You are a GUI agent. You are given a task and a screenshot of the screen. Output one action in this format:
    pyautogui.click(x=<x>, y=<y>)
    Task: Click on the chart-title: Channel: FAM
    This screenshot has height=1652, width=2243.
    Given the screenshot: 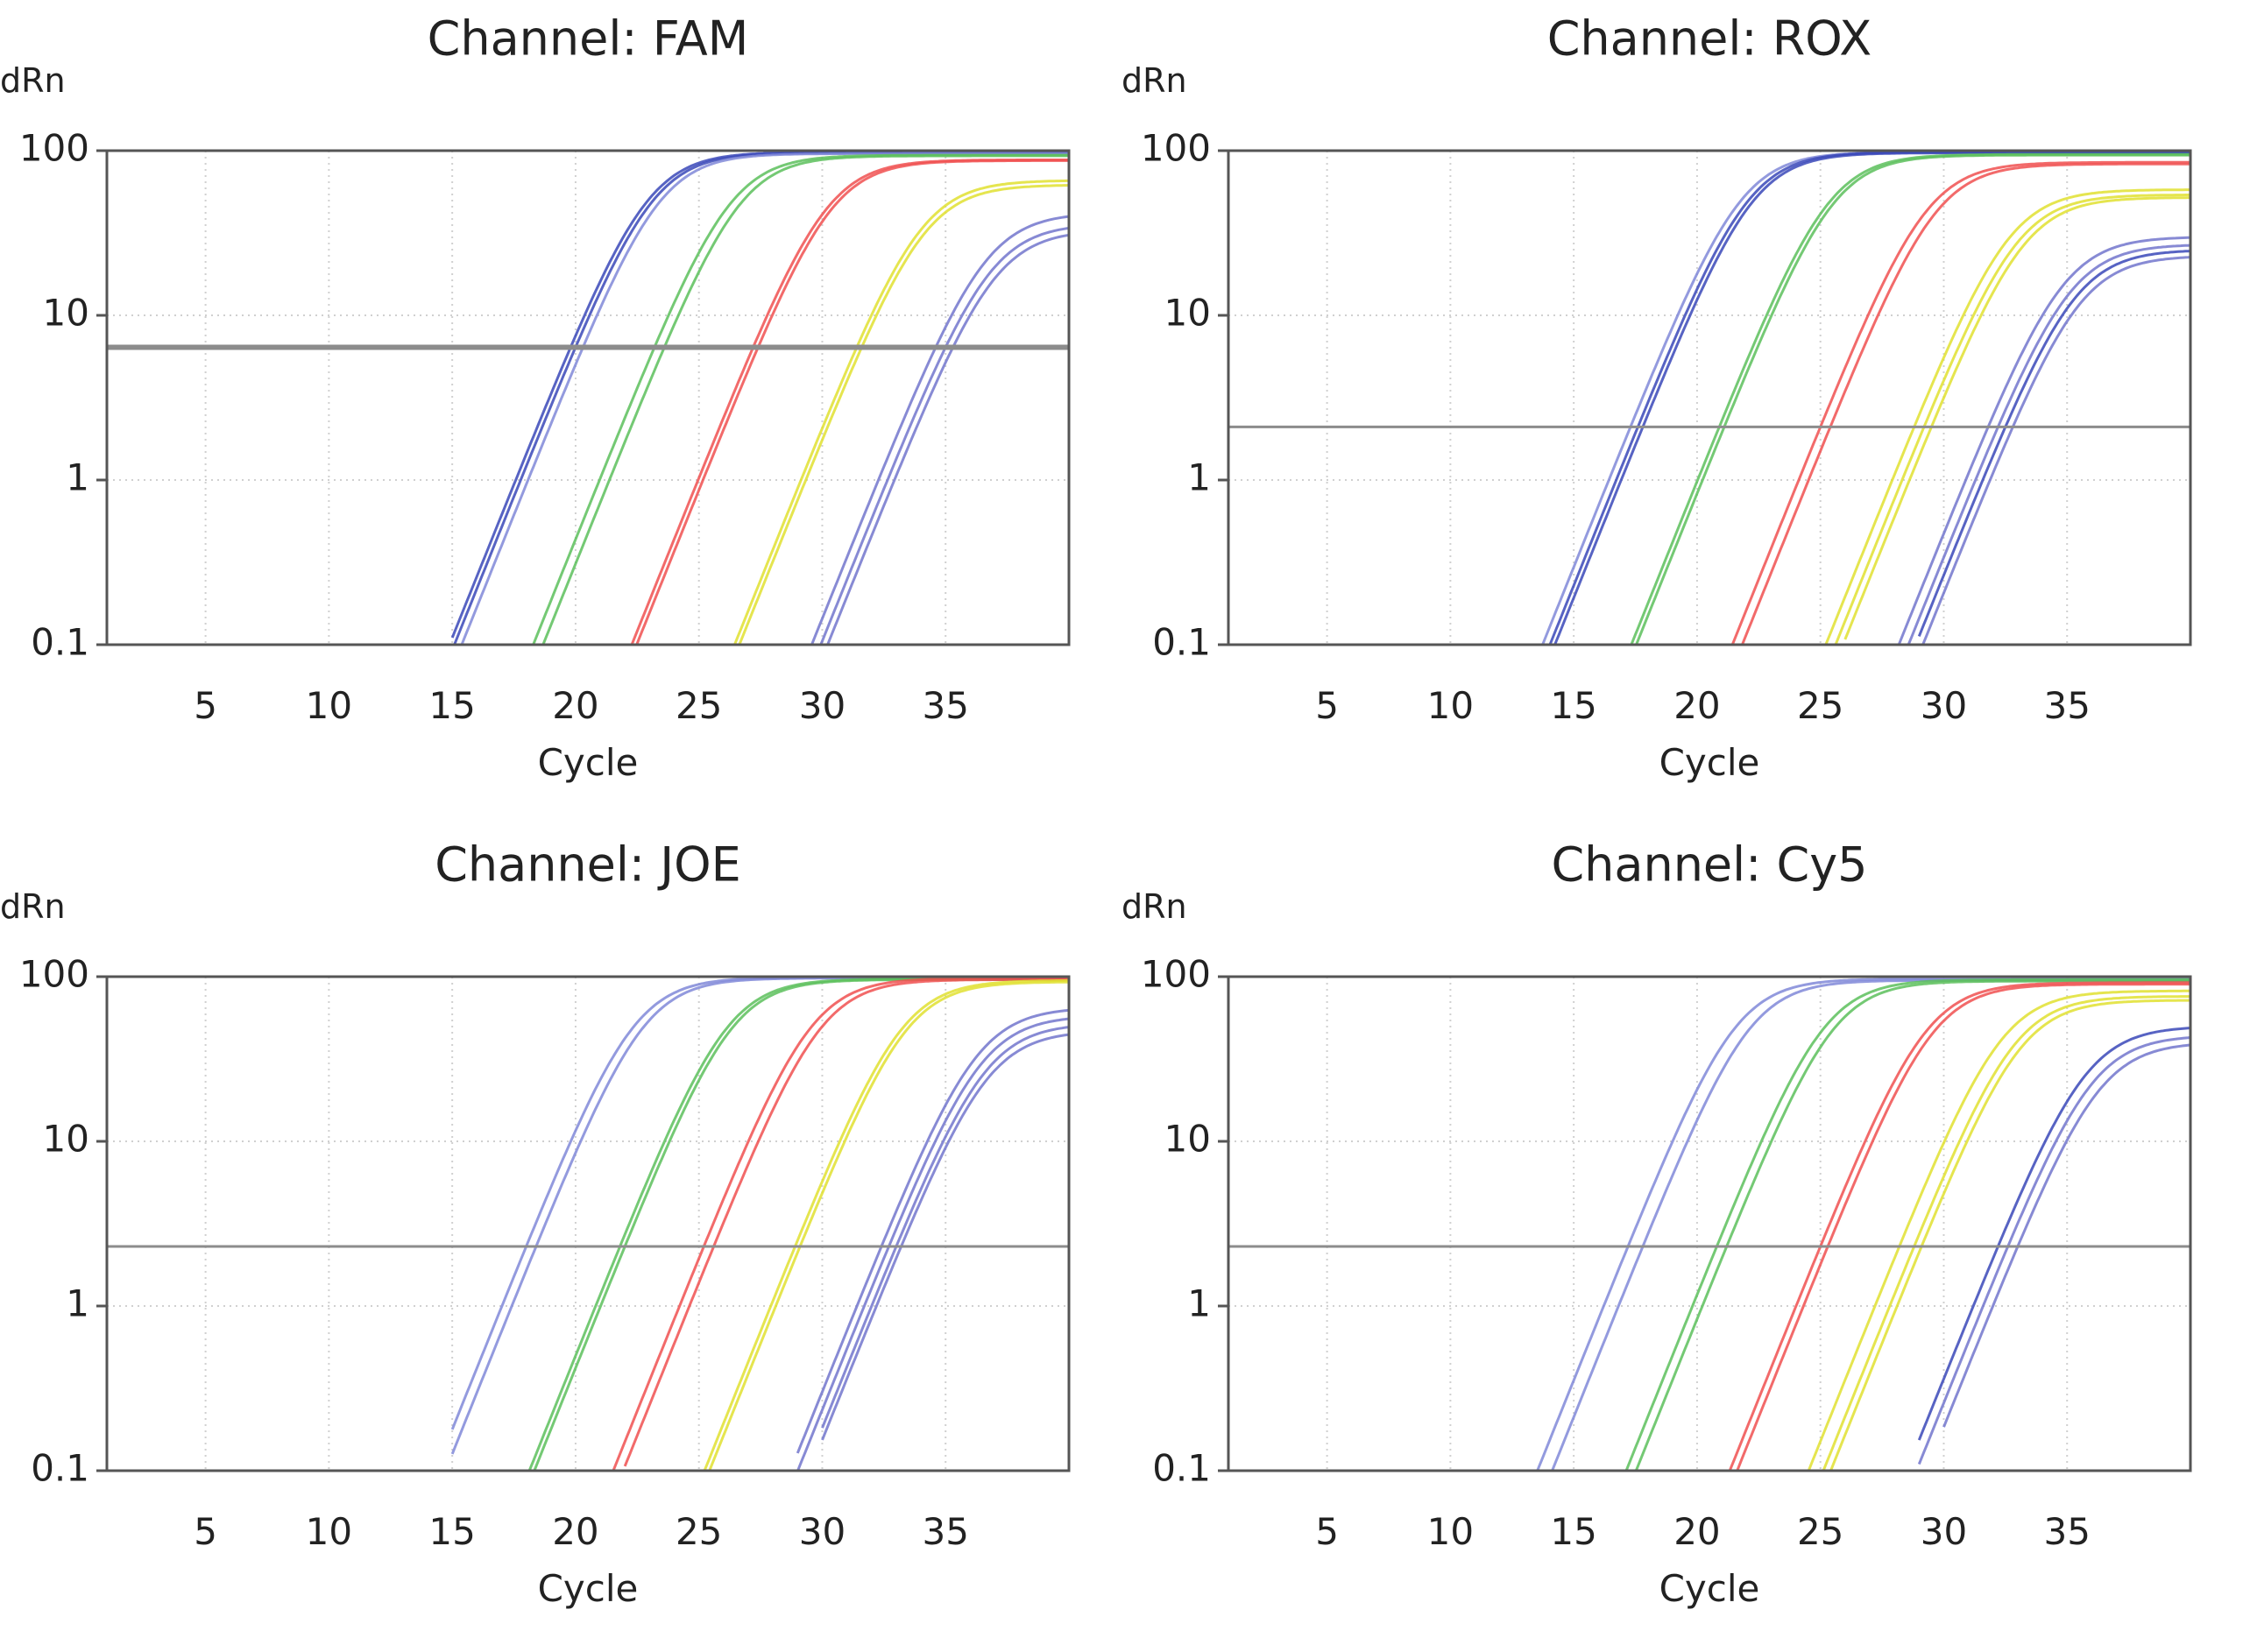 What is the action you would take?
    pyautogui.click(x=589, y=39)
    